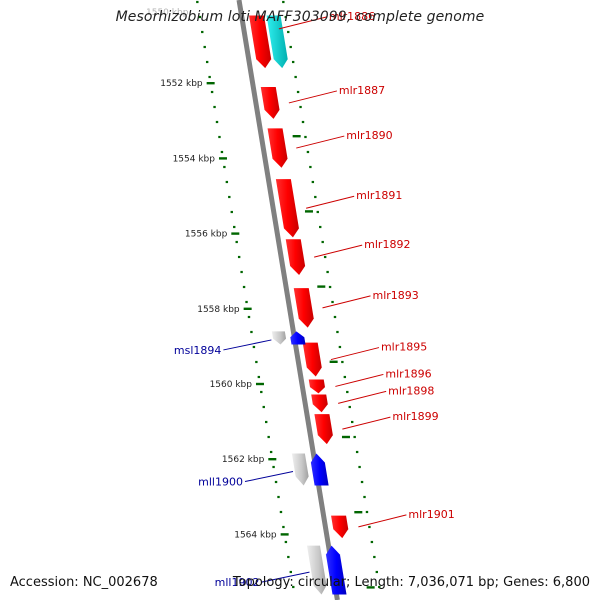  I want to click on tick-label: 1554 kbp, so click(194, 159).